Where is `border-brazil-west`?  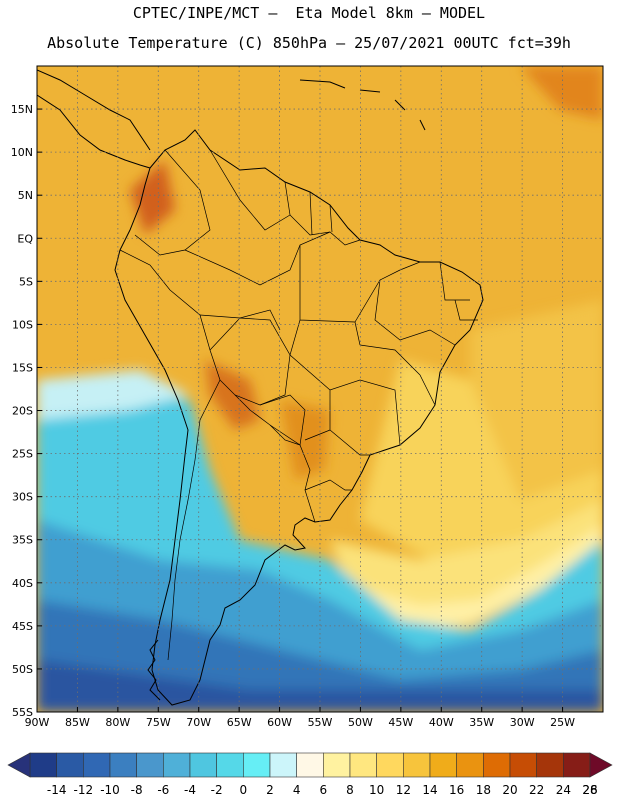
border-brazil-west is located at coordinates (257, 281).